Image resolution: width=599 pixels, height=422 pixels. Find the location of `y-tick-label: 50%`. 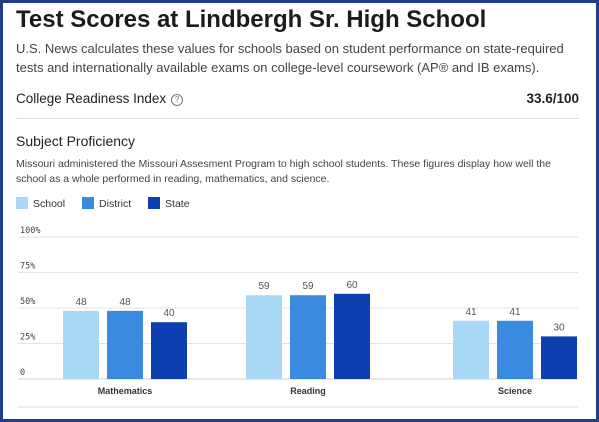

y-tick-label: 50% is located at coordinates (27, 302).